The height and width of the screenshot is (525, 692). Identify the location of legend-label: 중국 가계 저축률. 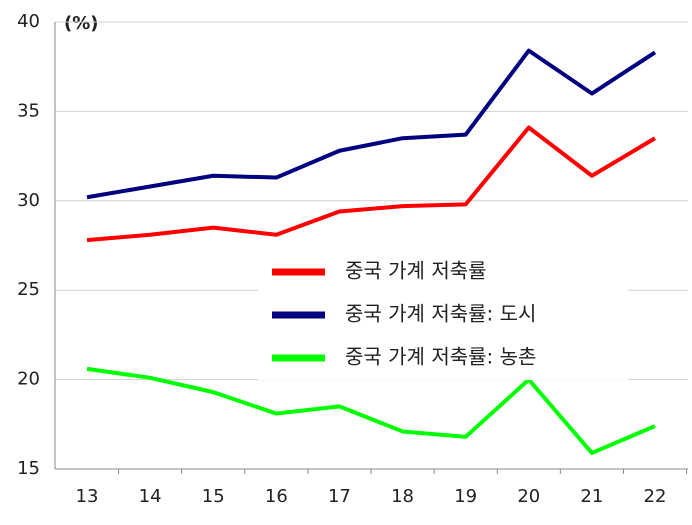
(416, 271).